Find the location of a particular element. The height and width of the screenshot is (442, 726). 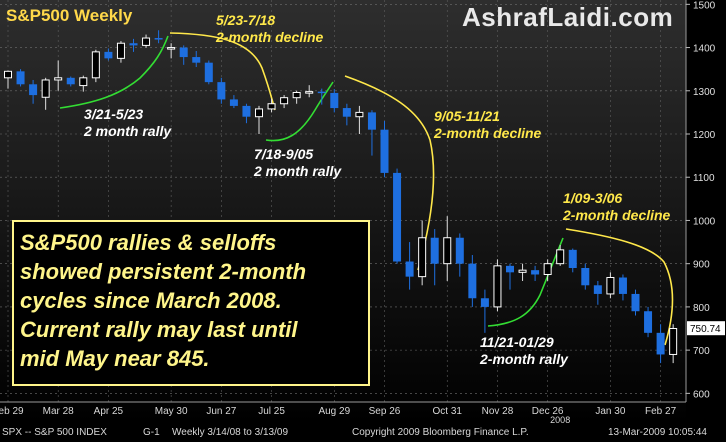

y-tick-label: 1500 is located at coordinates (704, 5).